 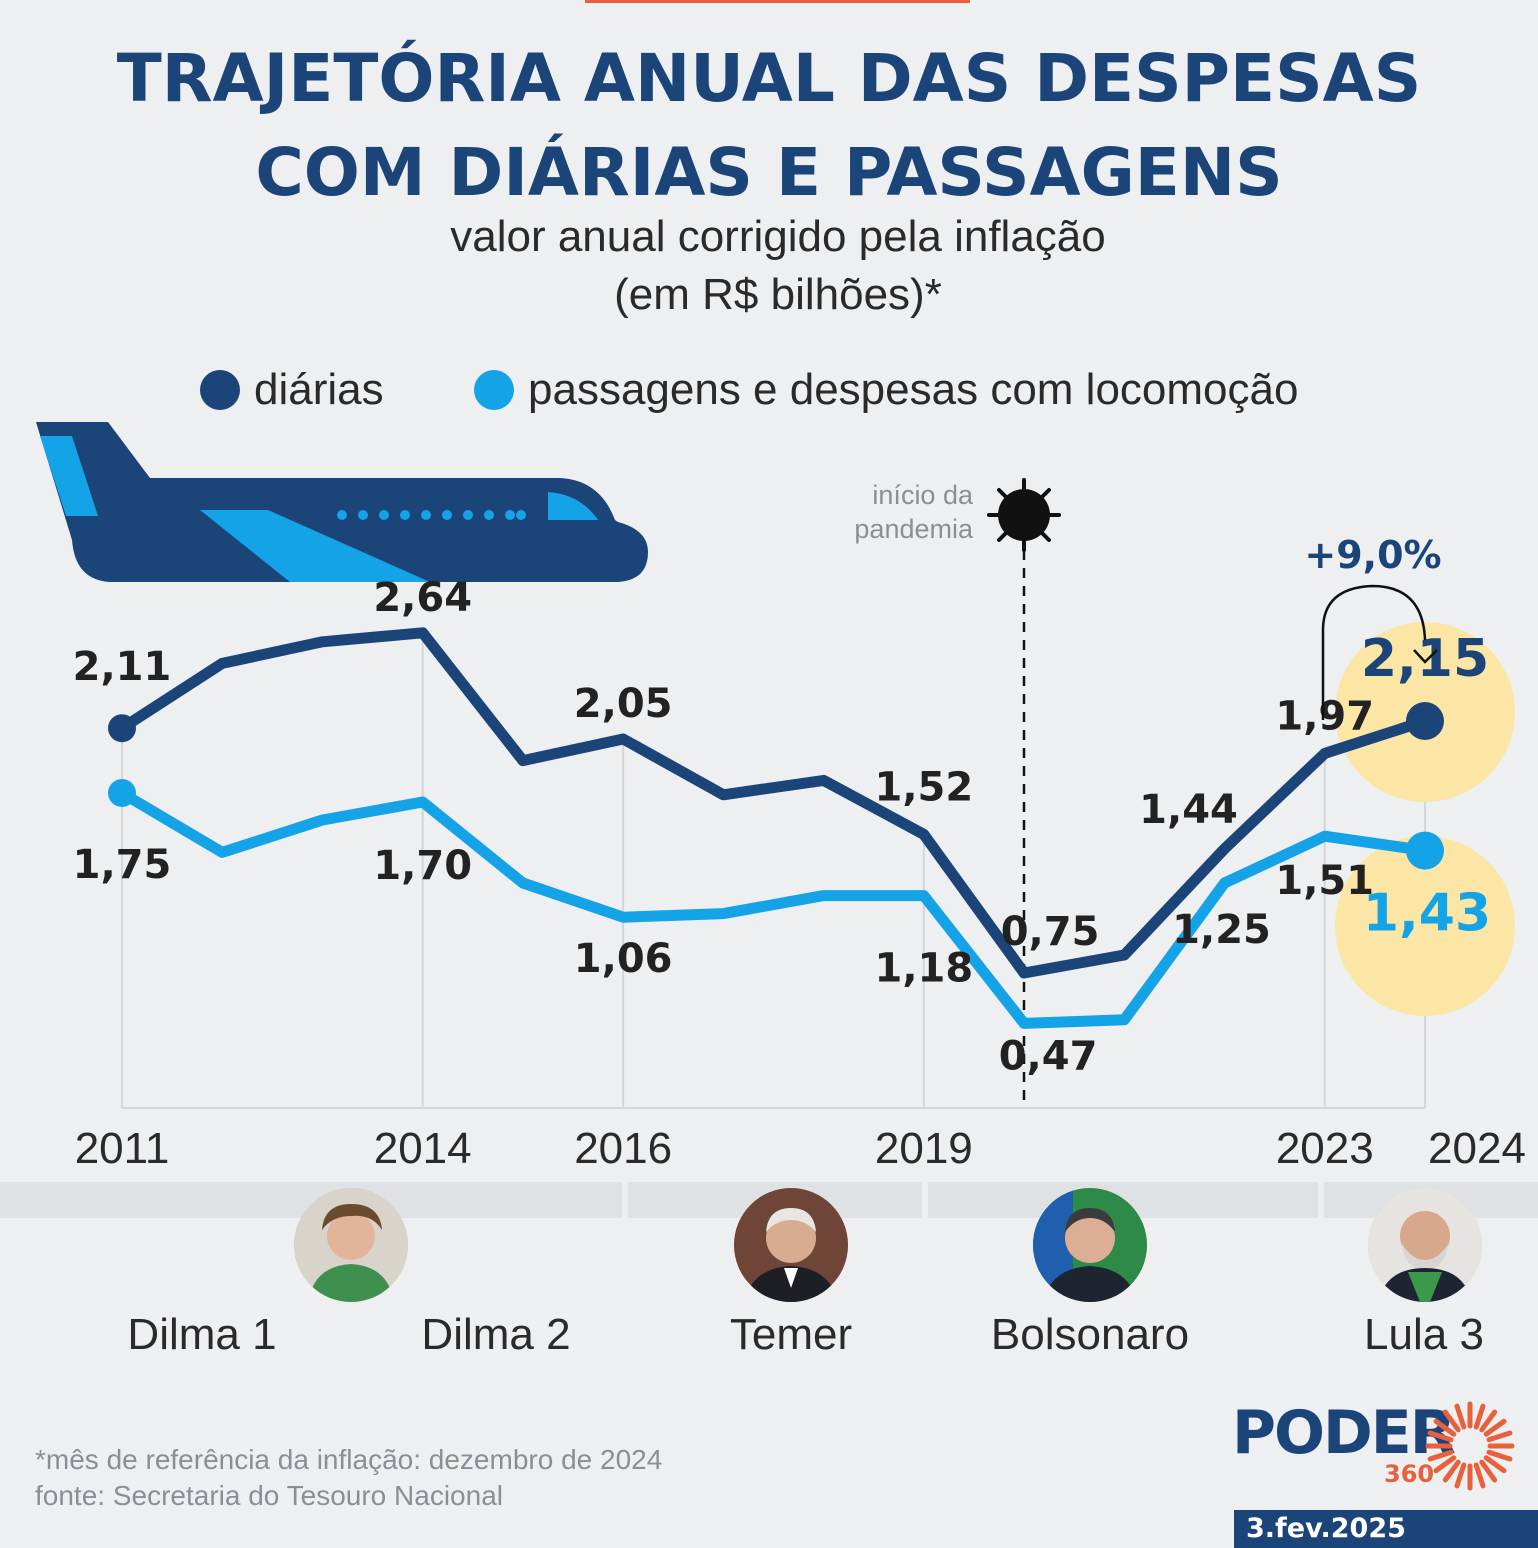 What do you see at coordinates (623, 704) in the screenshot?
I see `label-diarias-2016: 2,05` at bounding box center [623, 704].